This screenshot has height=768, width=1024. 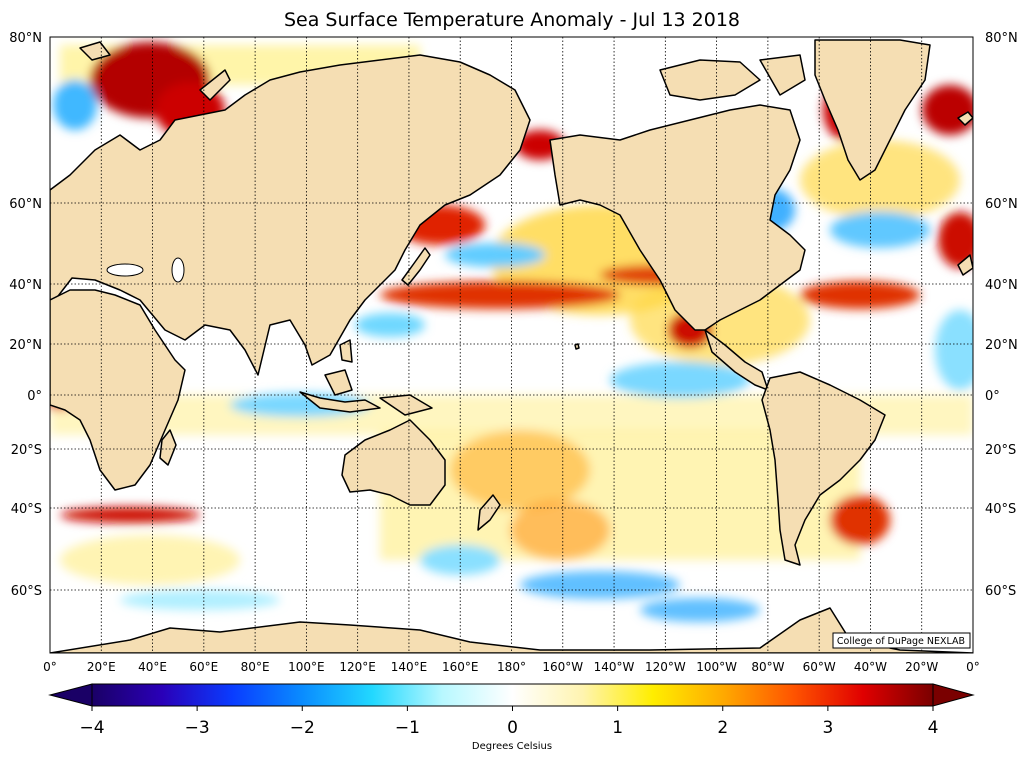 I want to click on colorbar-tick-label: 2, so click(x=722, y=728).